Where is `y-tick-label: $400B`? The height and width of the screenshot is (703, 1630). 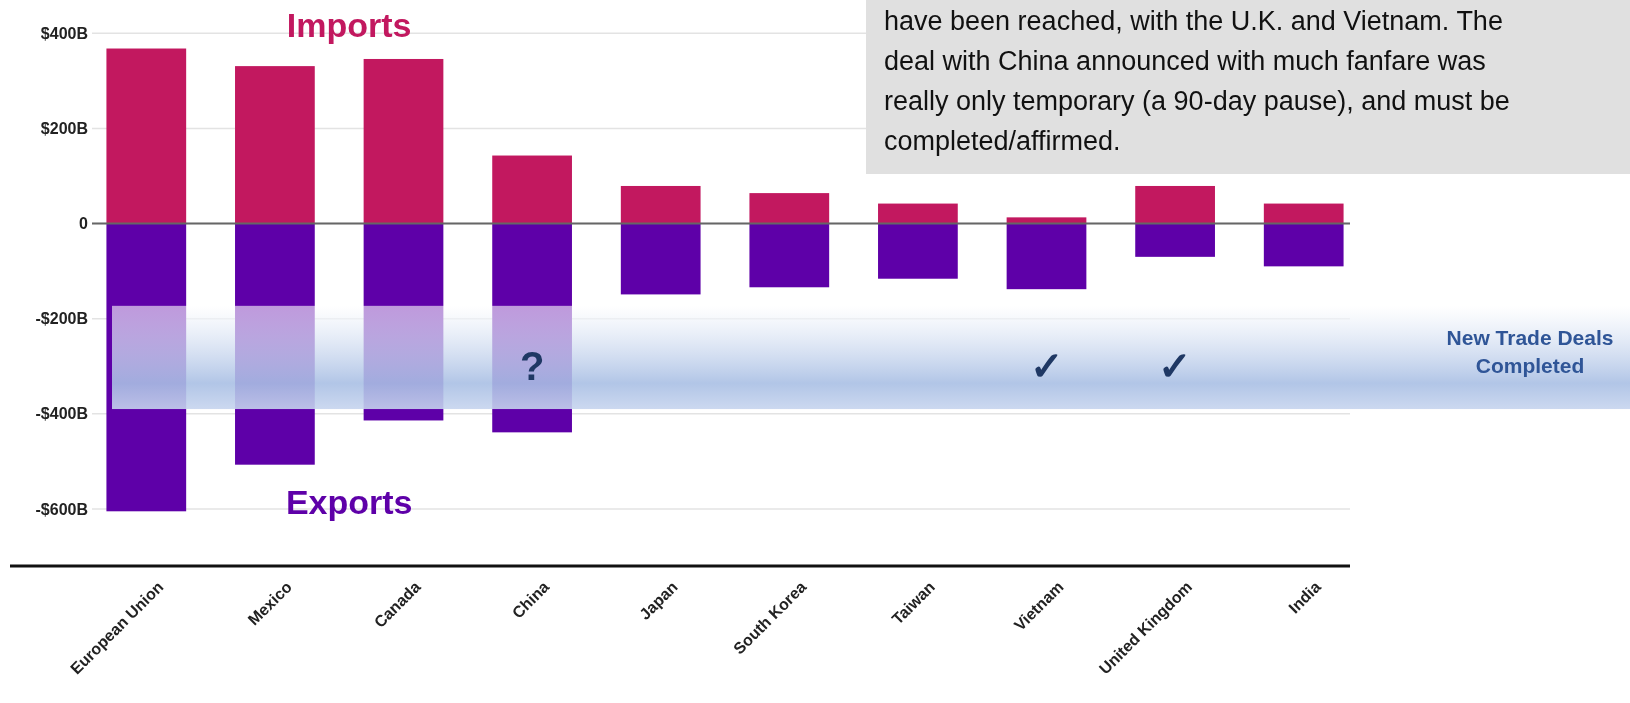
y-tick-label: $400B is located at coordinates (64, 33).